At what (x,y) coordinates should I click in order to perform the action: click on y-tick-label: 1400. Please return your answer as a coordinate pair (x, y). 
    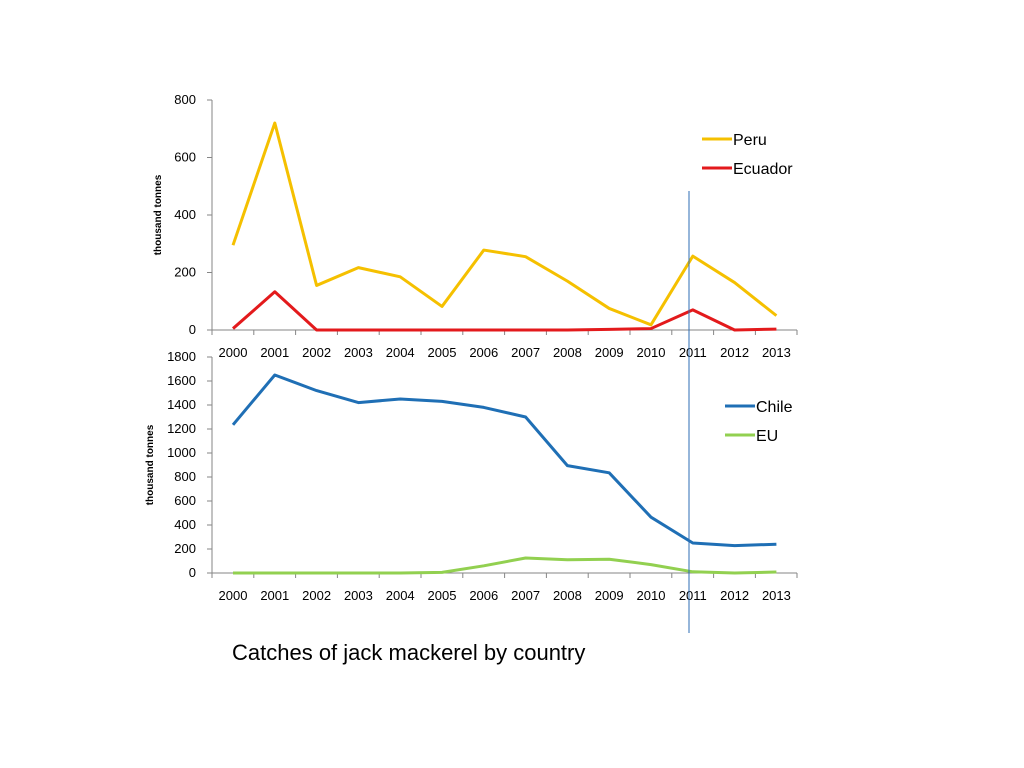
    Looking at the image, I should click on (181, 404).